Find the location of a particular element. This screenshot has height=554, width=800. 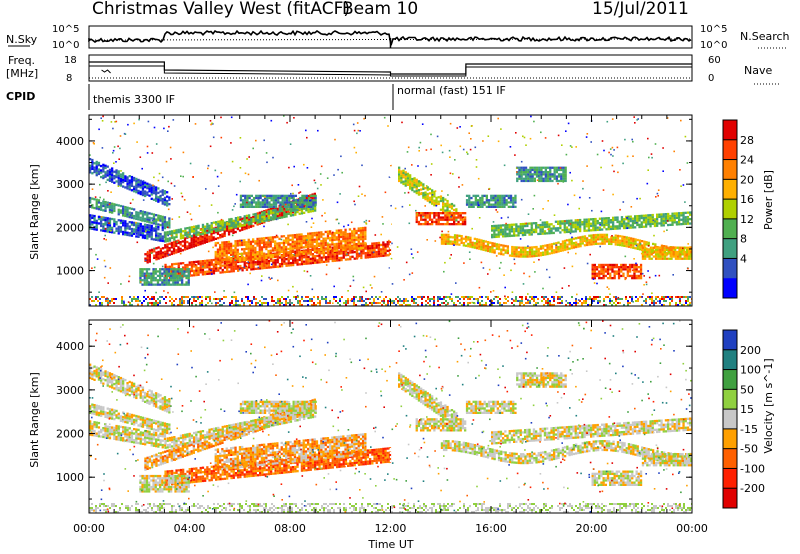

x-axis-label: Time UT is located at coordinates (390, 544).